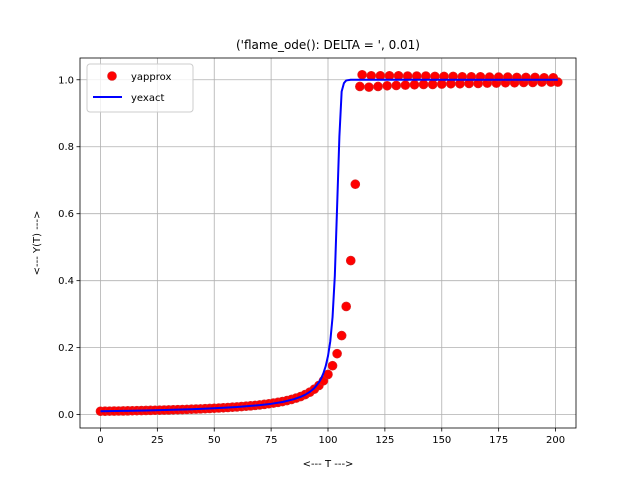 The width and height of the screenshot is (640, 480). I want to click on y-tick-label: 0.0, so click(66, 415).